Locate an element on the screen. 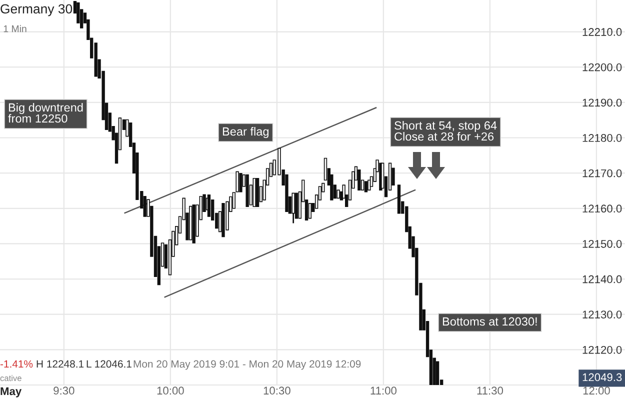 The height and width of the screenshot is (400, 625). text: 1 Min is located at coordinates (15, 28).